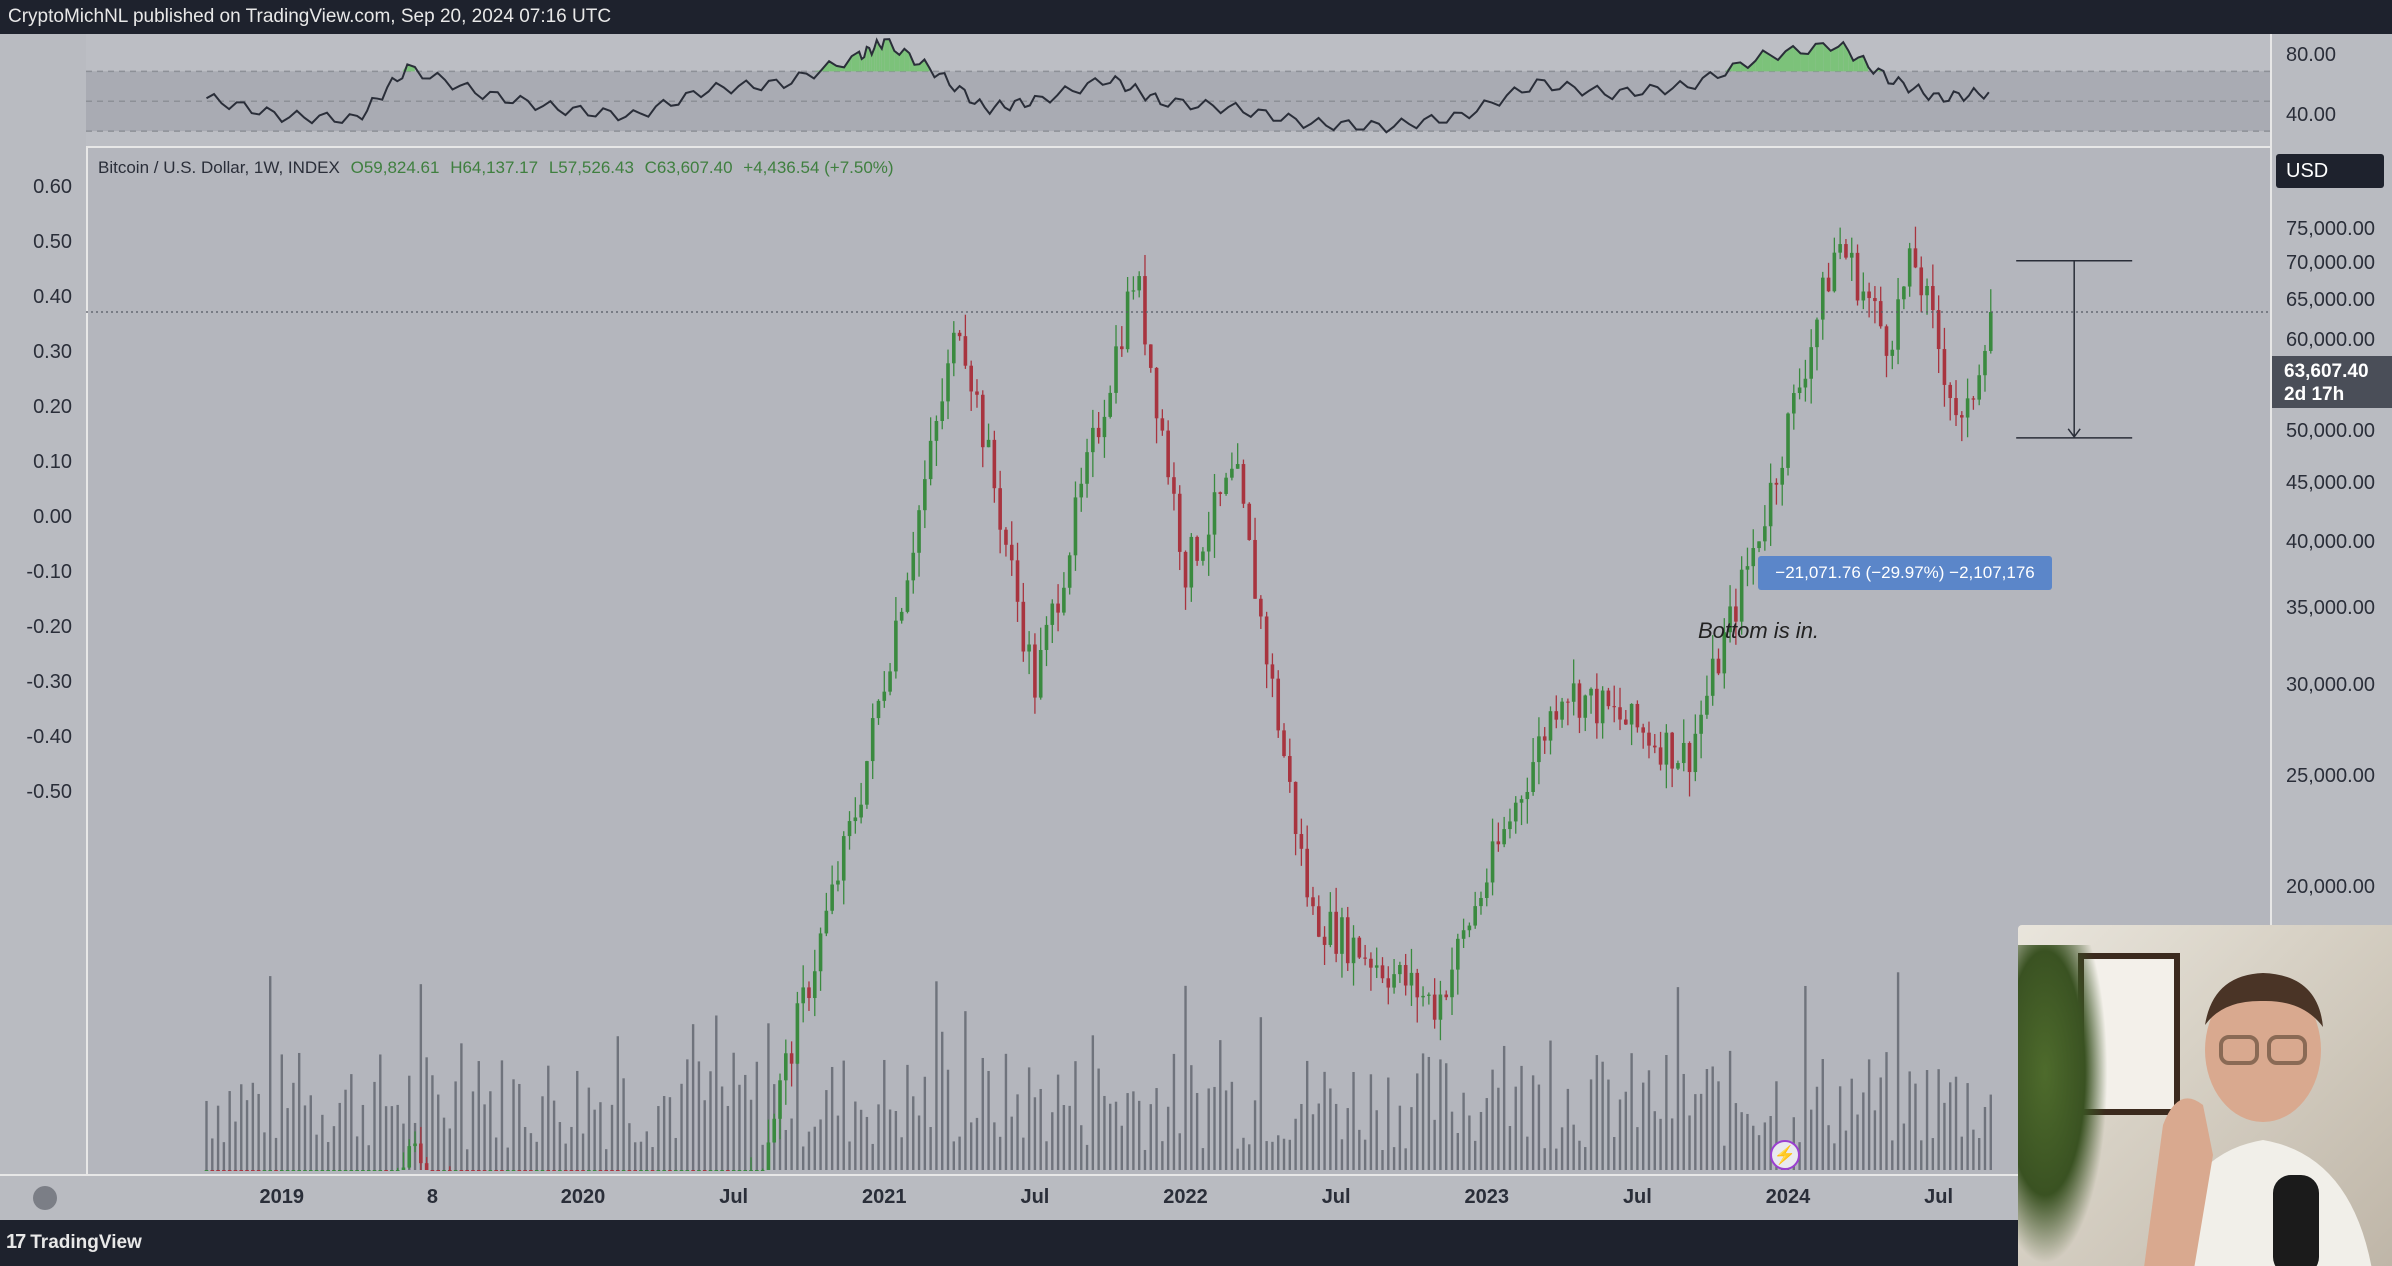  Describe the element at coordinates (395, 167) in the screenshot. I see `legend-open: O59,824.61` at that location.